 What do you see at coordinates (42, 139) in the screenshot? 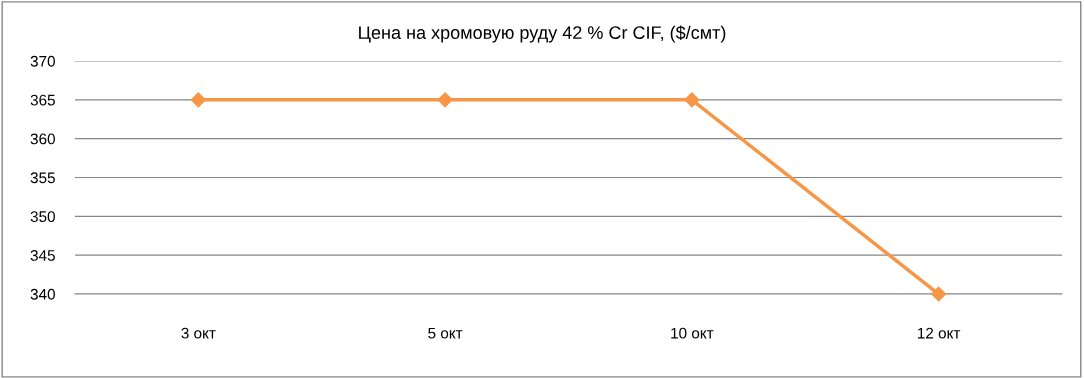
I see `y-tick-label: 360` at bounding box center [42, 139].